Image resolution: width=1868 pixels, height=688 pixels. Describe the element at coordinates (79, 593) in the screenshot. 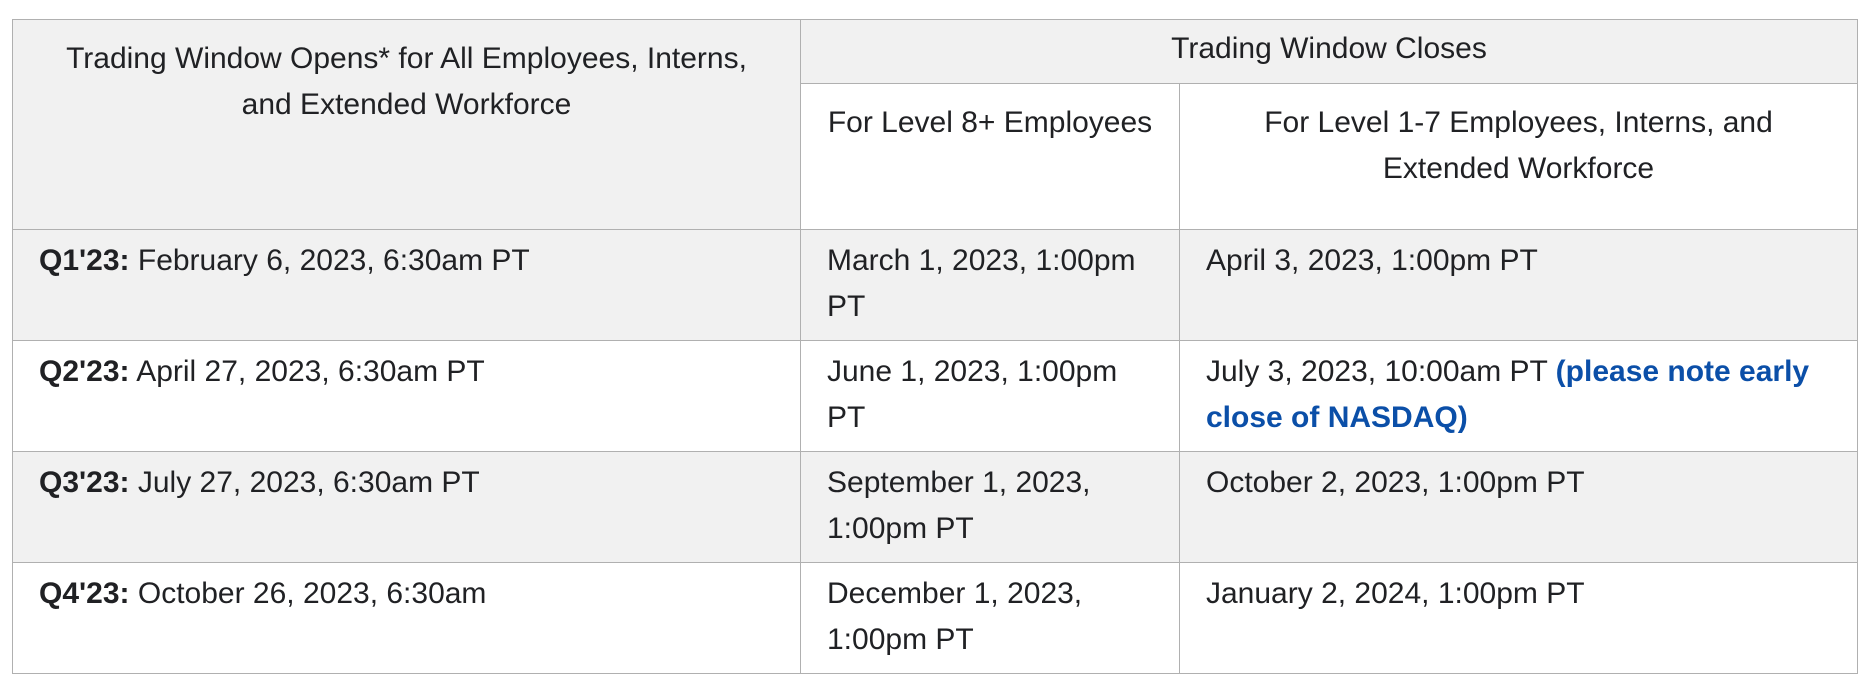

I see `quarter-label: Q4'23` at that location.